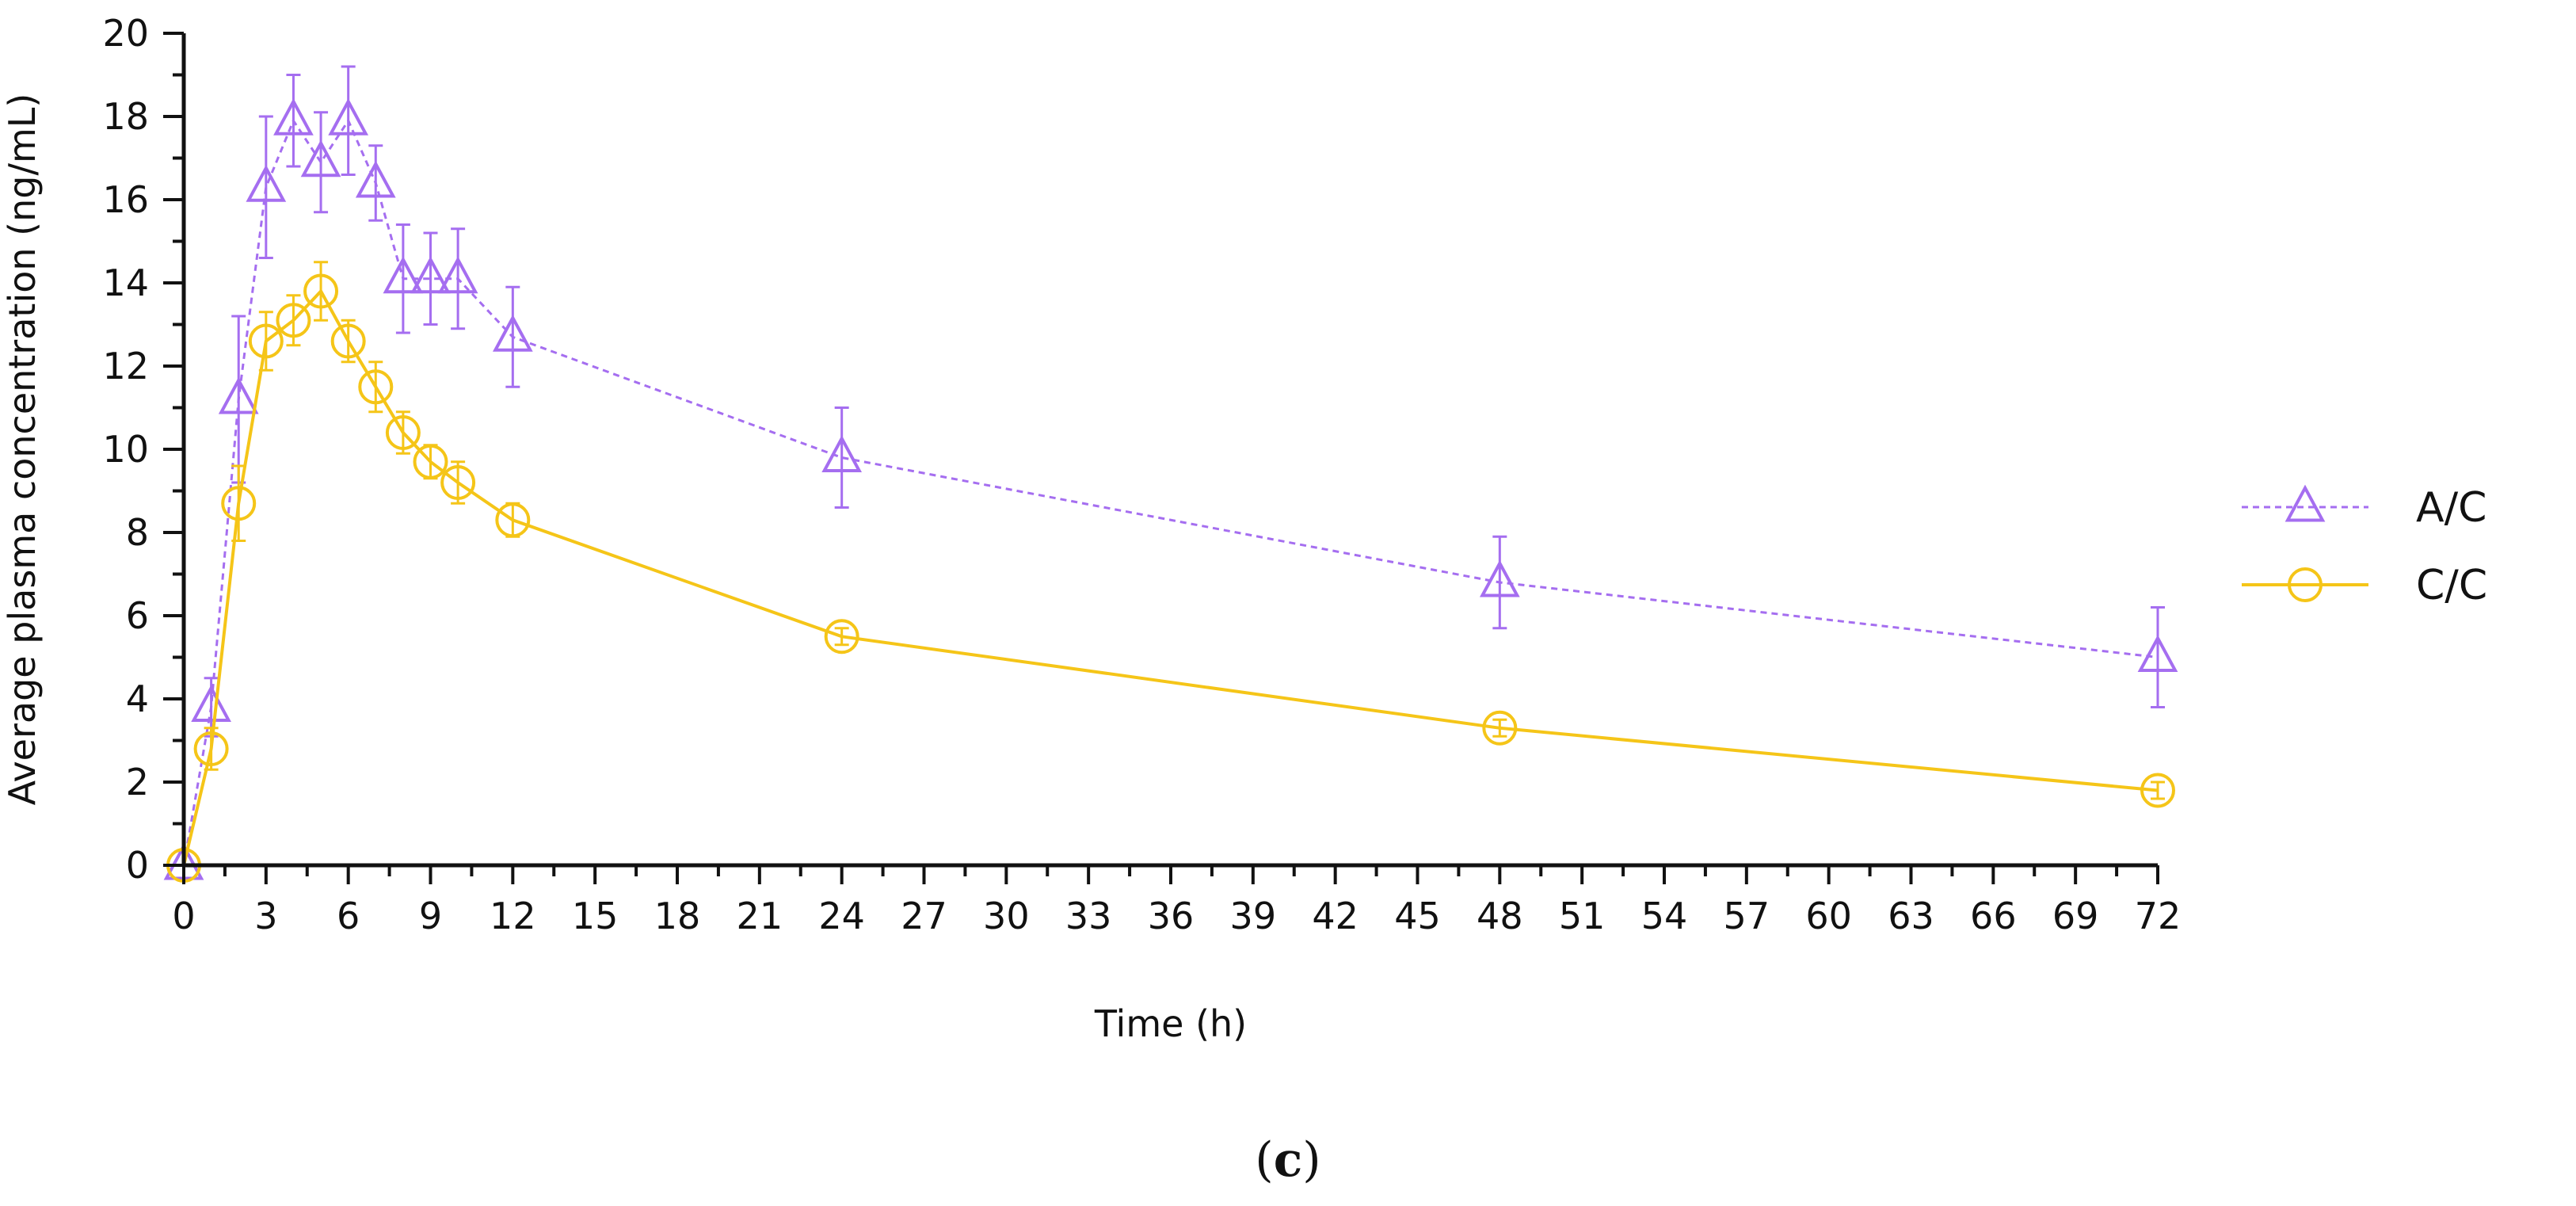 This screenshot has width=2576, height=1206. What do you see at coordinates (126, 449) in the screenshot?
I see `y-tick-label: 10` at bounding box center [126, 449].